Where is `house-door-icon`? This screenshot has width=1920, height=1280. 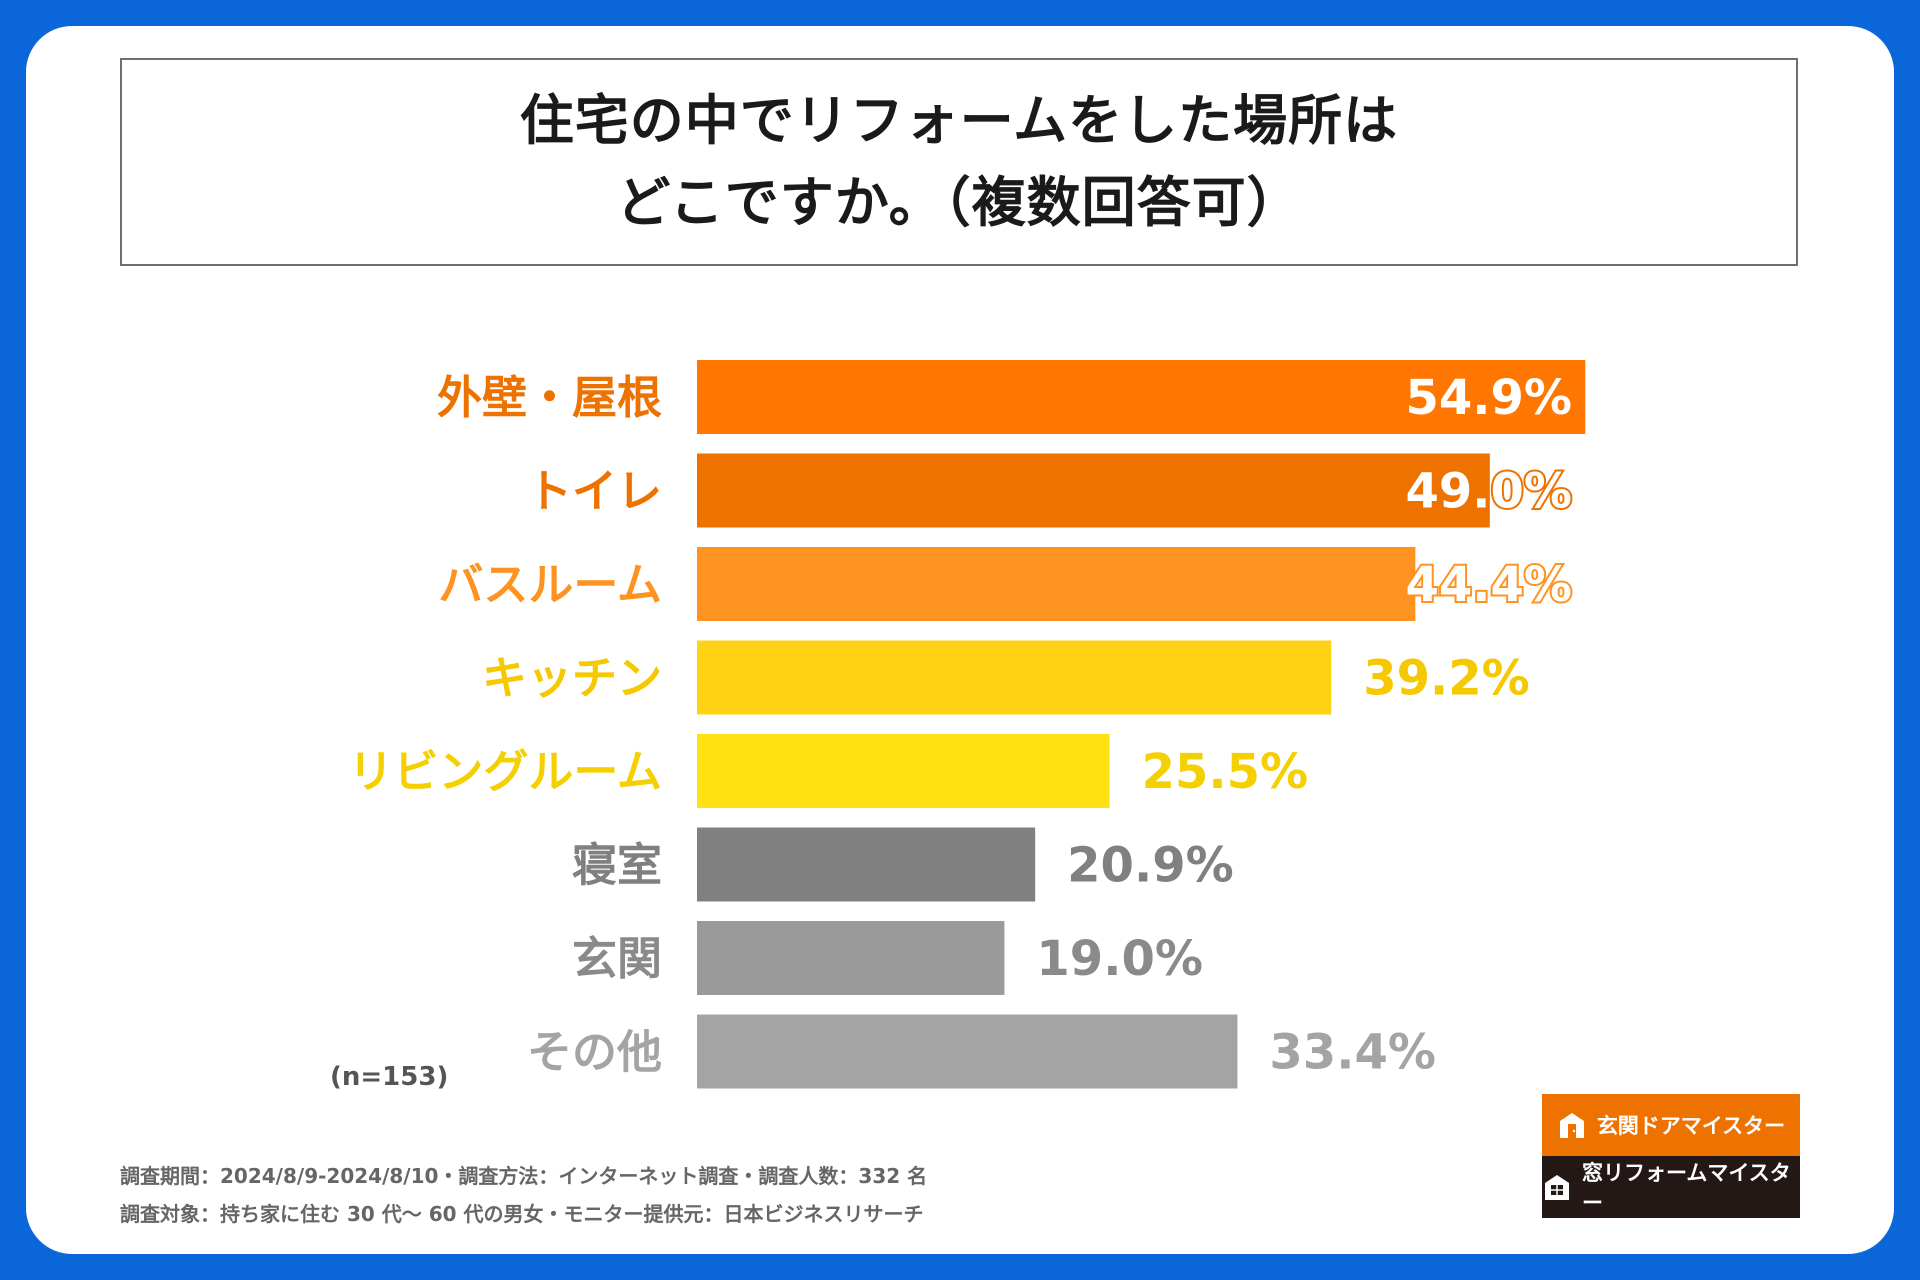 house-door-icon is located at coordinates (1571, 1125).